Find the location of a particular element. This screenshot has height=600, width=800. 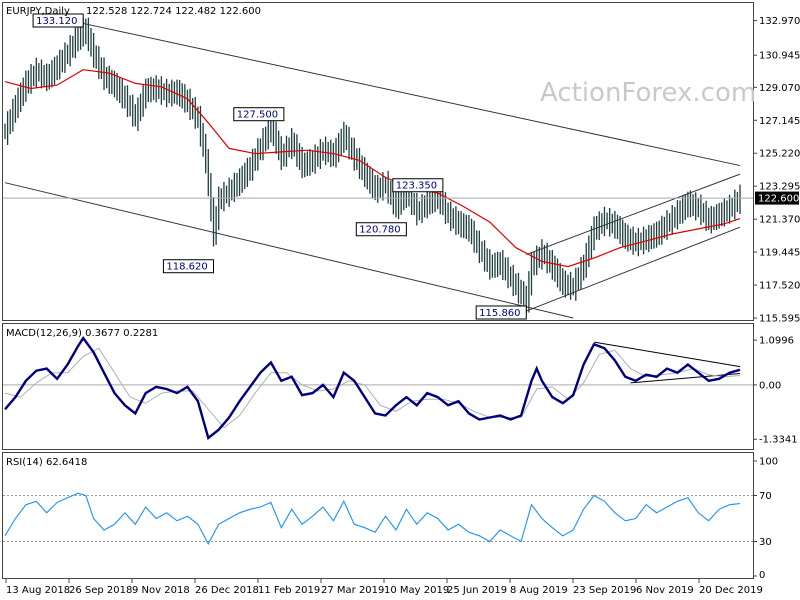

y-tick-label: 127.145 is located at coordinates (779, 121).